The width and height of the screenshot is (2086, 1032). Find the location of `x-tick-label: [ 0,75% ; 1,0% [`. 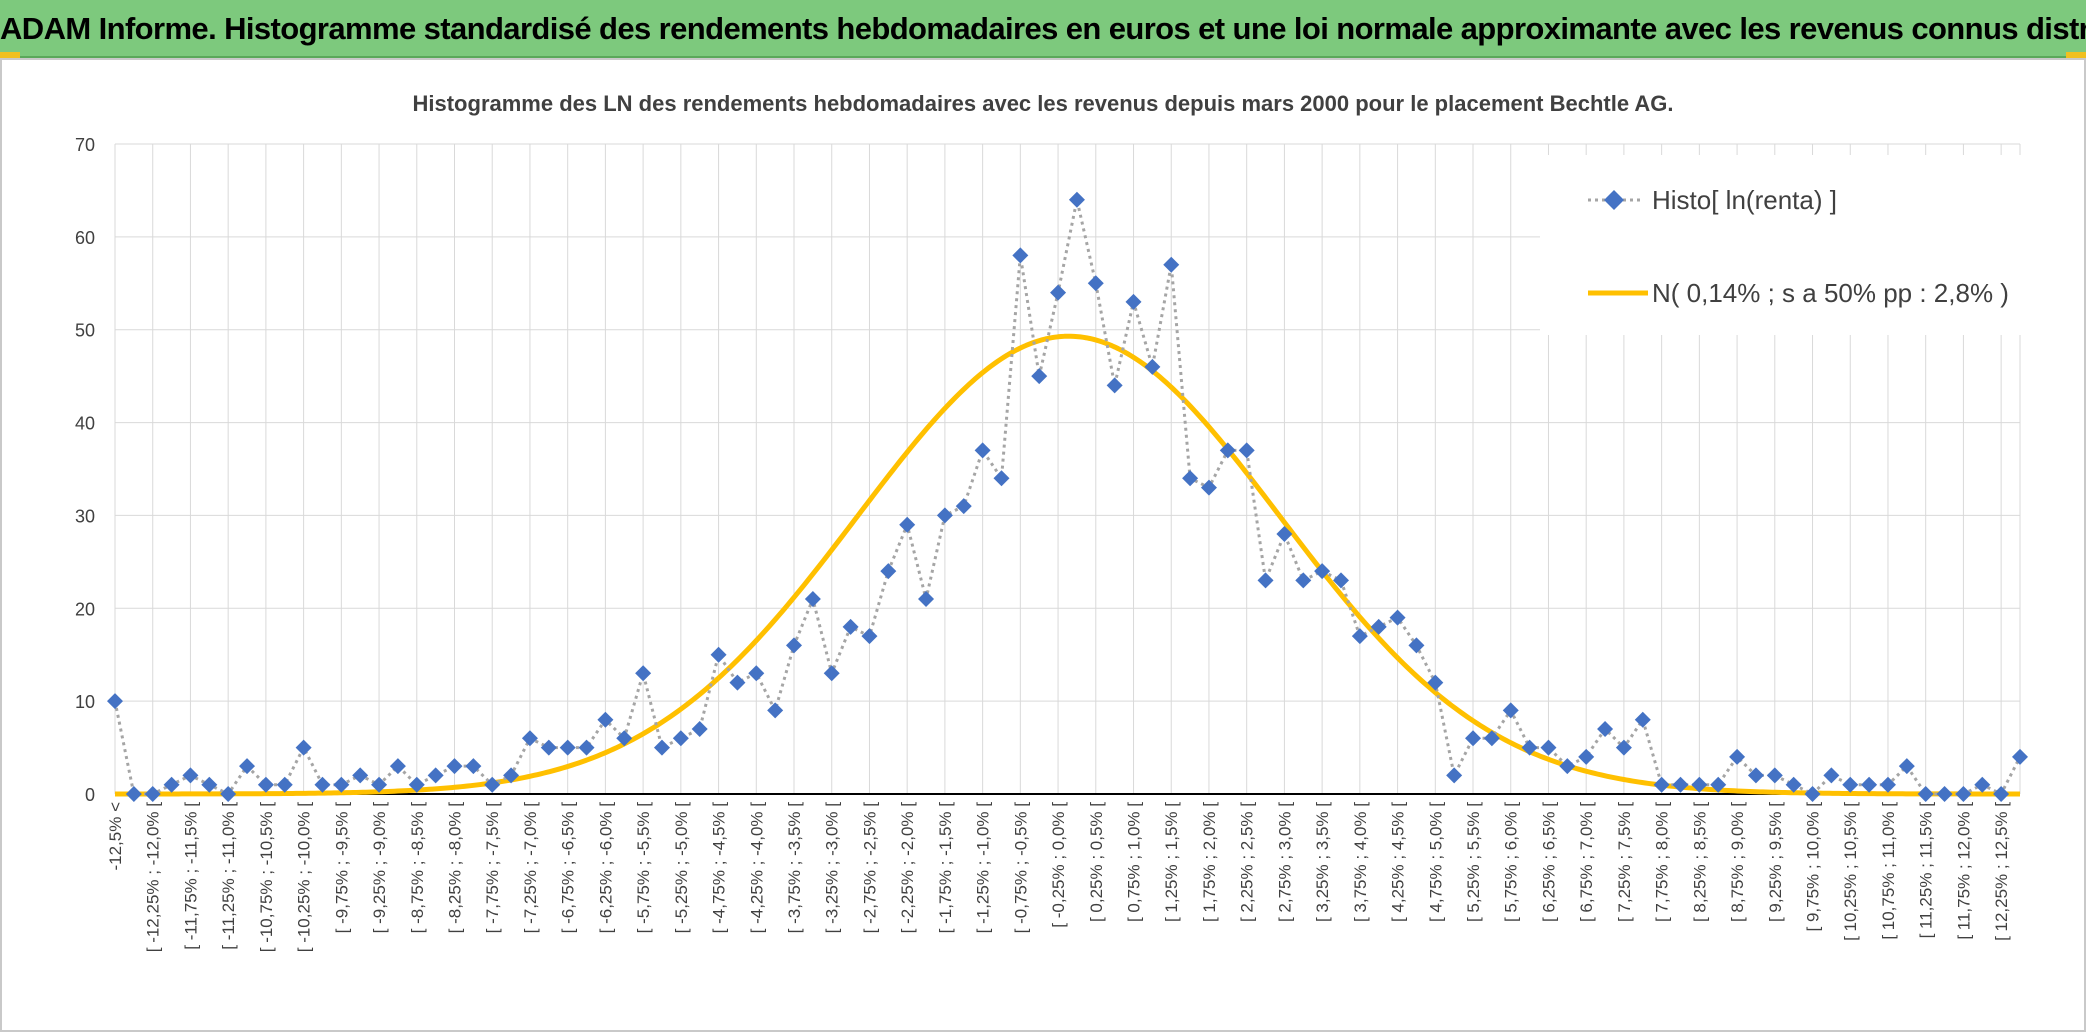

x-tick-label: [ 0,75% ; 1,0% [ is located at coordinates (1134, 862).